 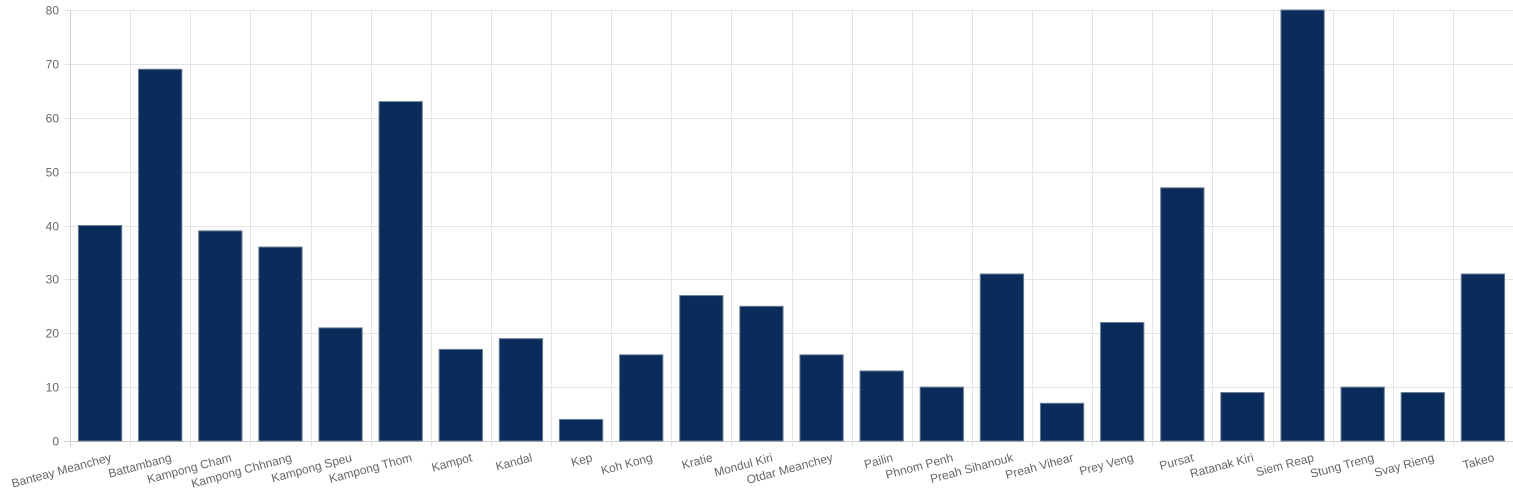 I want to click on y-tick-label: 10, so click(x=53, y=388).